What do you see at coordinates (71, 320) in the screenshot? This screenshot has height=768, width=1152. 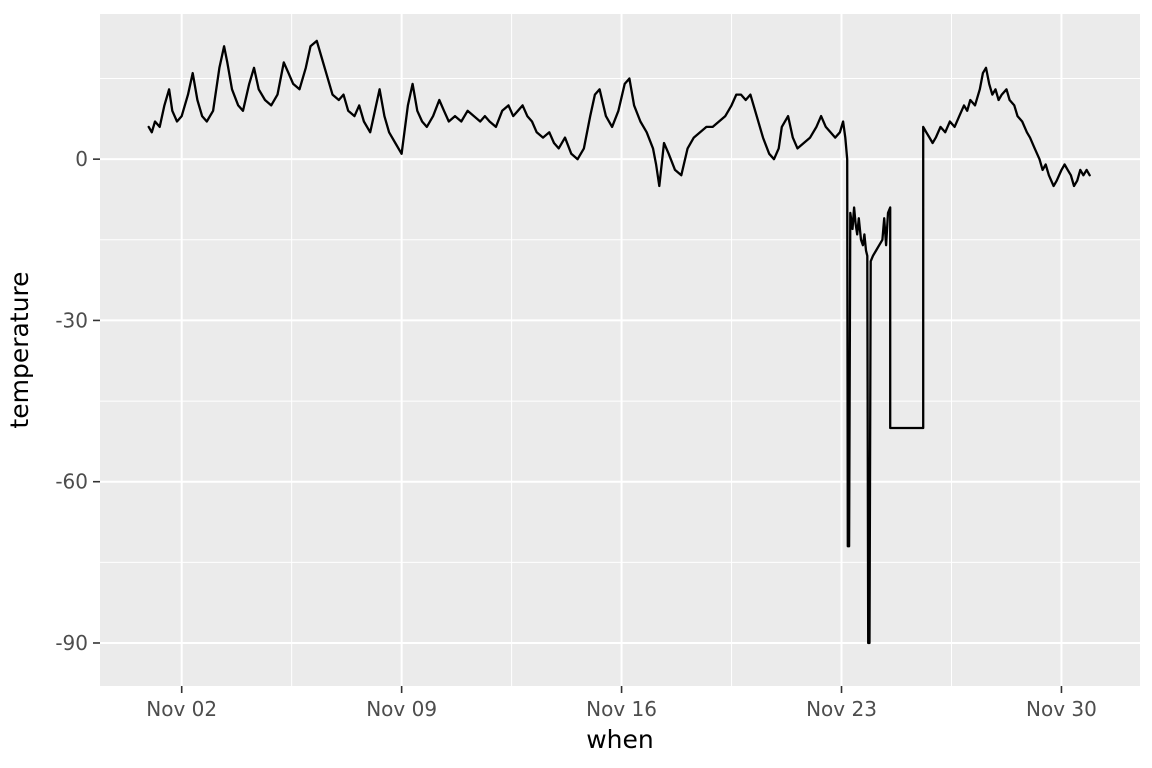 I see `y-tick-label: -30` at bounding box center [71, 320].